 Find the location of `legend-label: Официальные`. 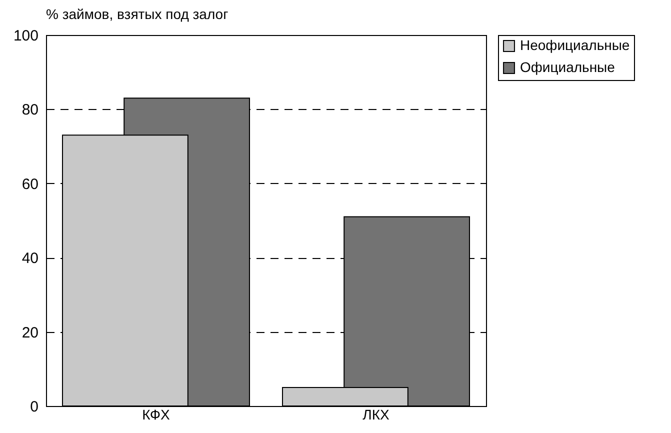

legend-label: Официальные is located at coordinates (568, 67).